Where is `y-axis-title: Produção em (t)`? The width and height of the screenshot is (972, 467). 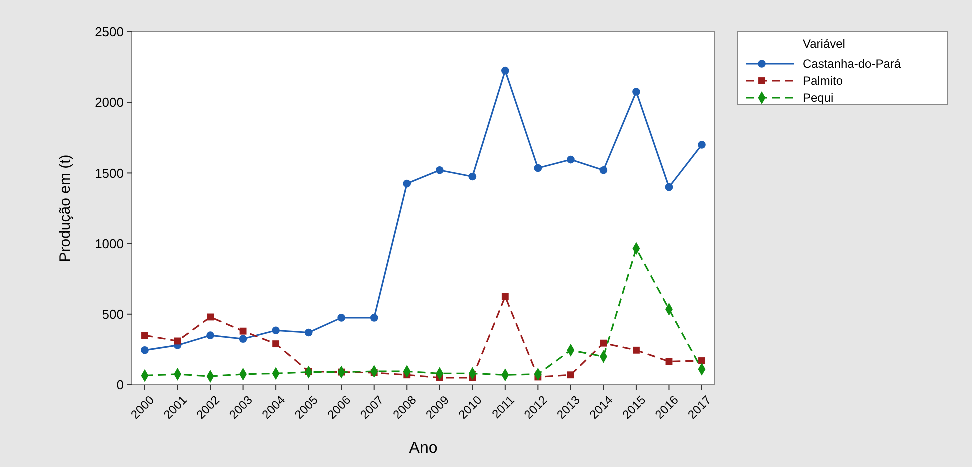 y-axis-title: Produção em (t) is located at coordinates (65, 208).